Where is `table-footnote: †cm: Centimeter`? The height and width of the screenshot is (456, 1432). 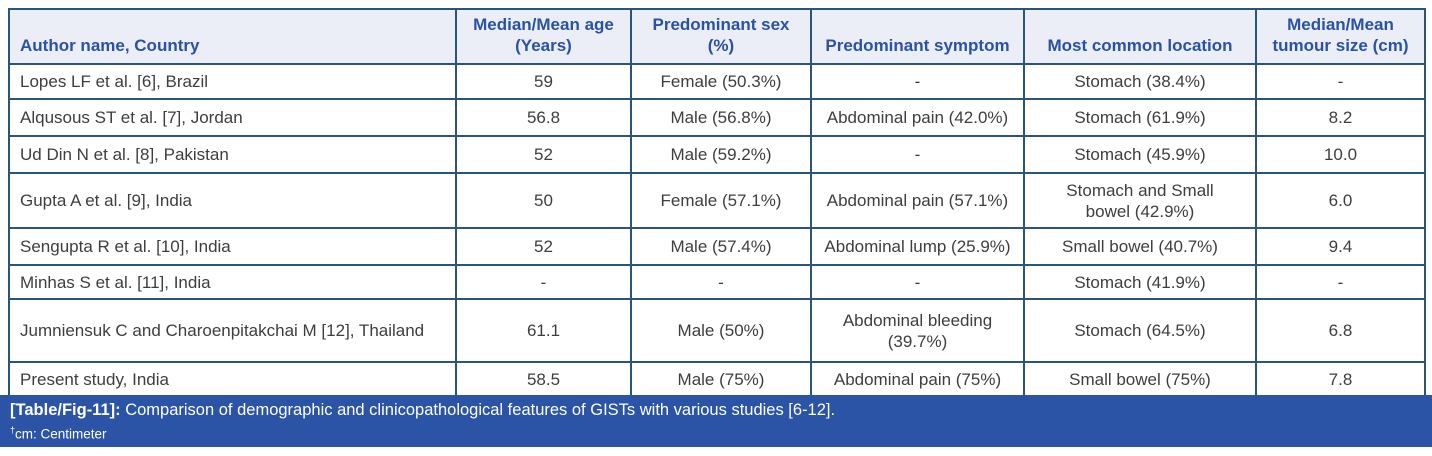 table-footnote: †cm: Centimeter is located at coordinates (721, 432).